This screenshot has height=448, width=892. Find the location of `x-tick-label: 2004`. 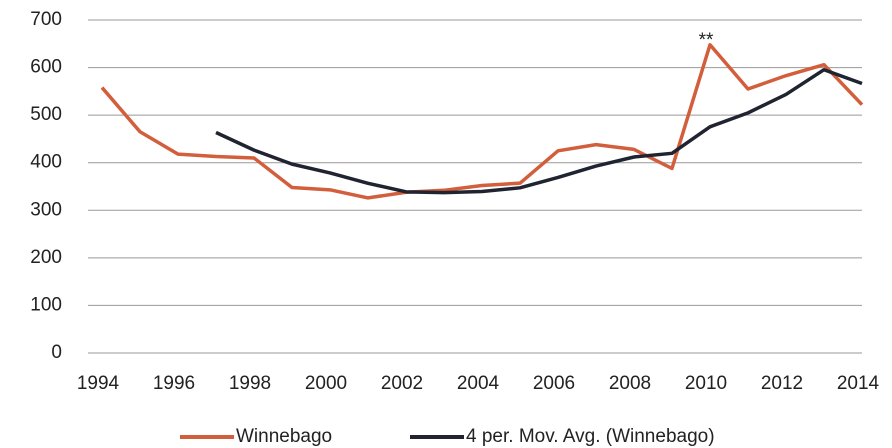

x-tick-label: 2004 is located at coordinates (478, 383).